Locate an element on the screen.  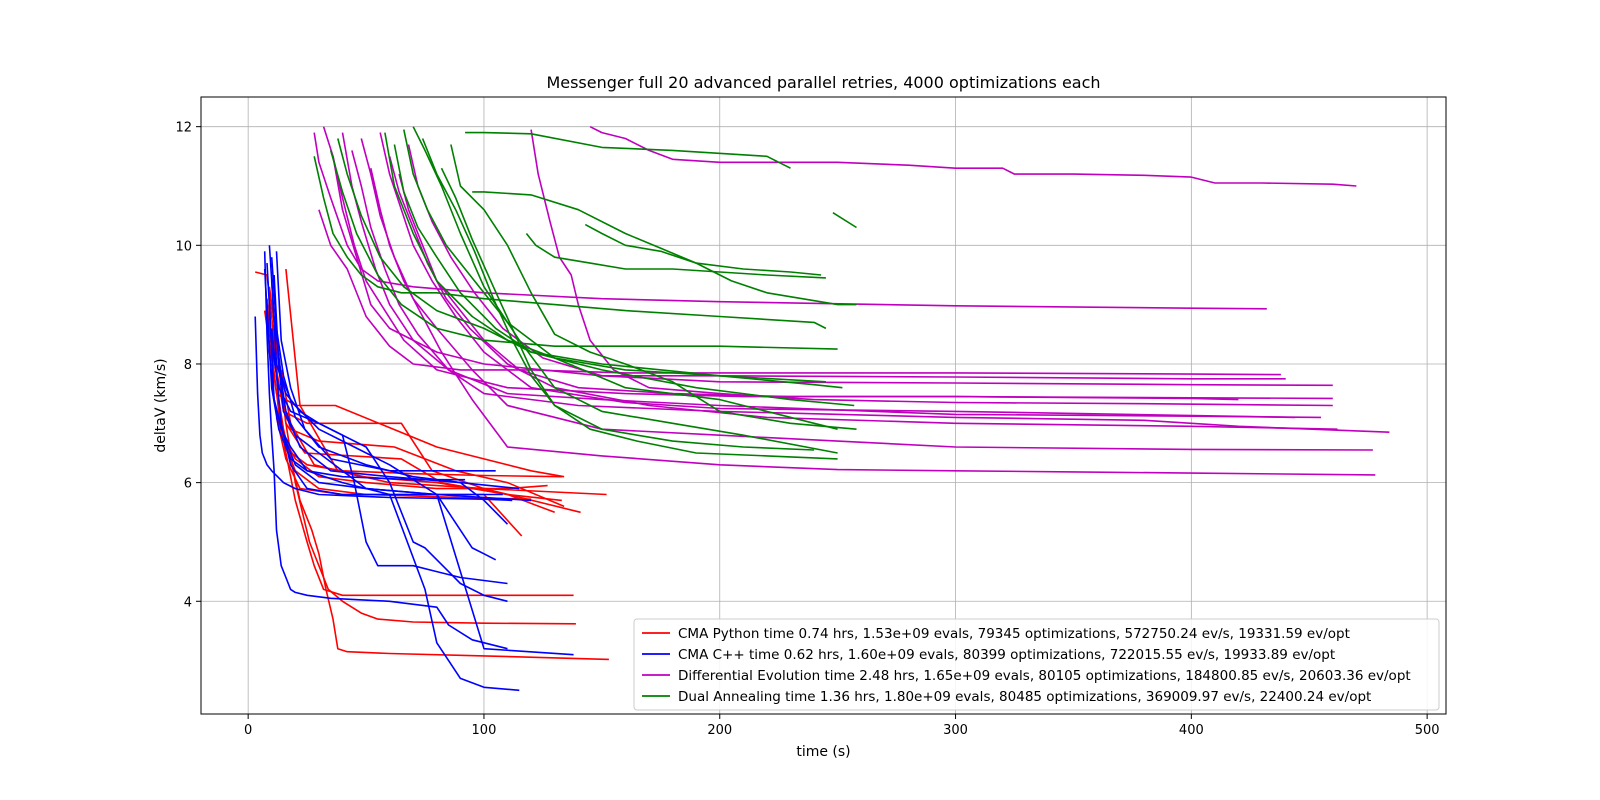
x-tick-label: 500 is located at coordinates (1427, 730).